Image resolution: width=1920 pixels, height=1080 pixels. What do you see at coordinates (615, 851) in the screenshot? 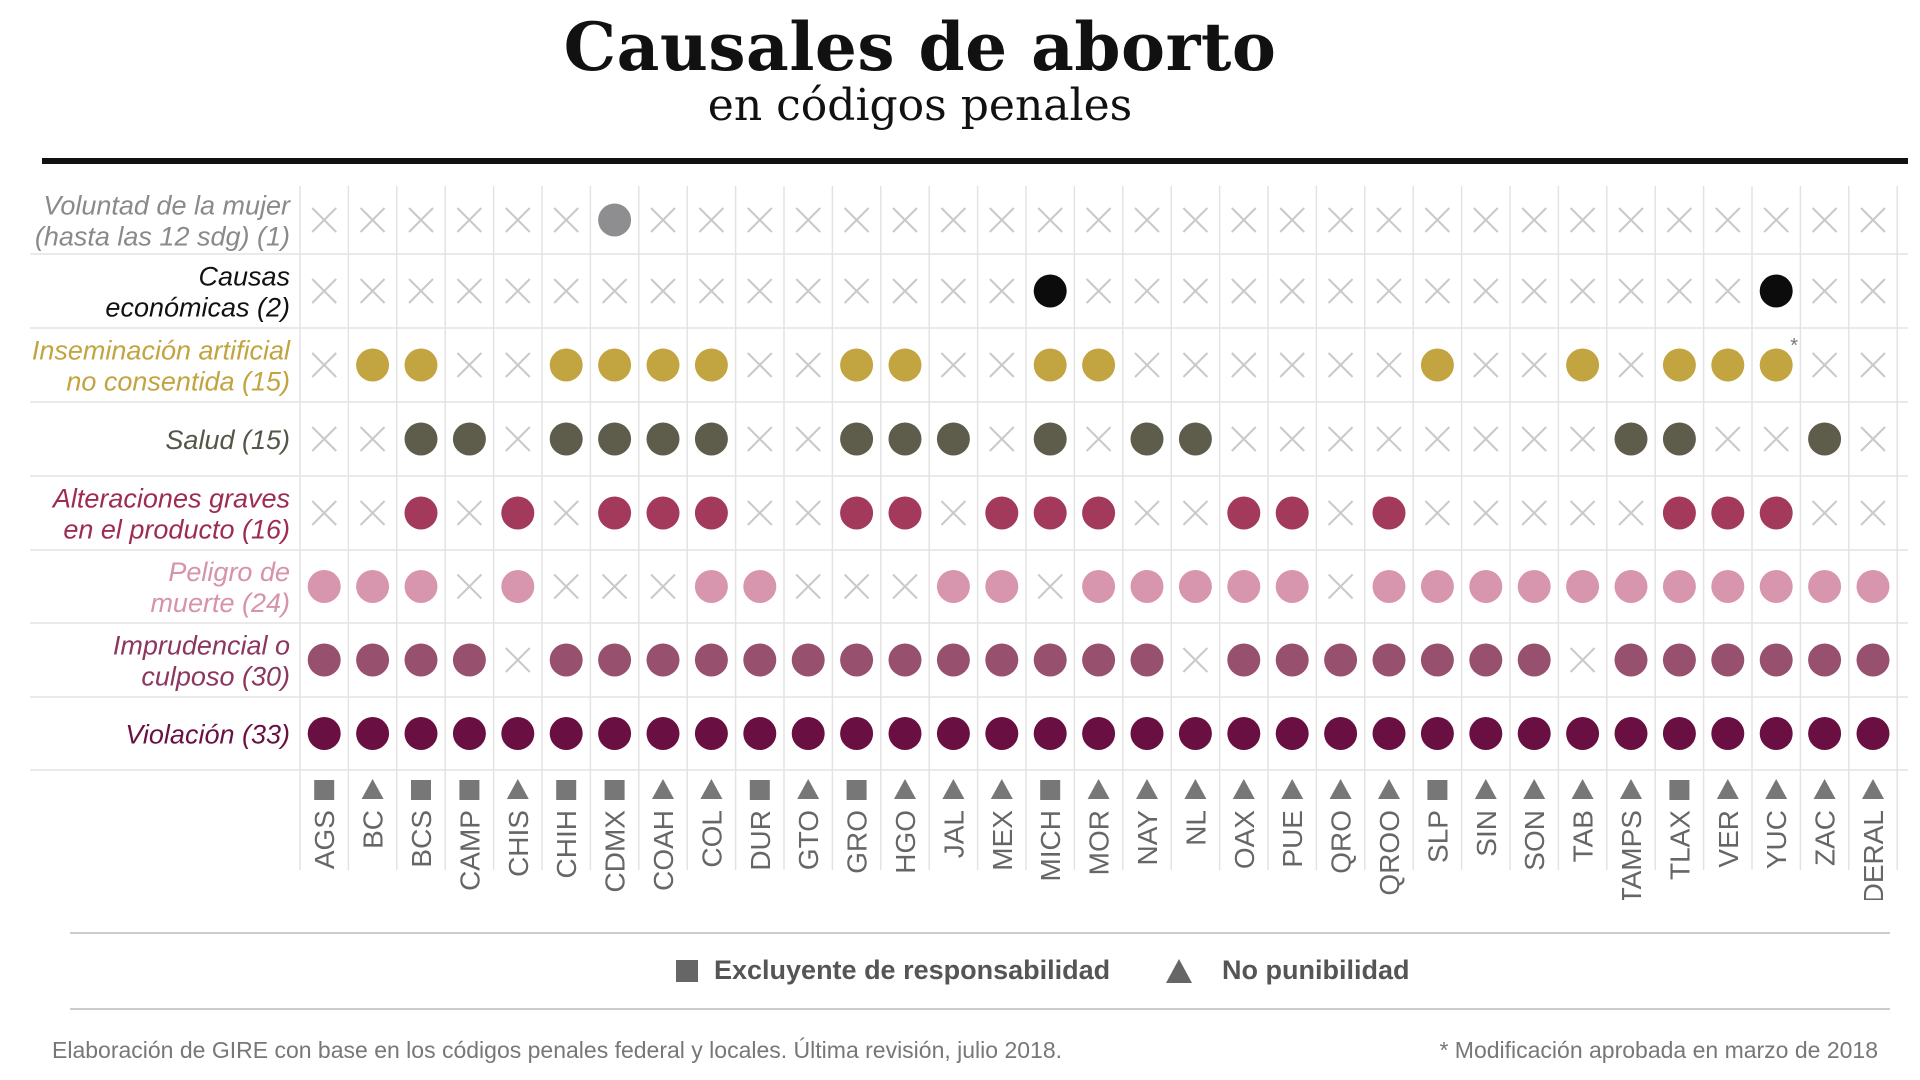
I see `column-label: CDMX` at bounding box center [615, 851].